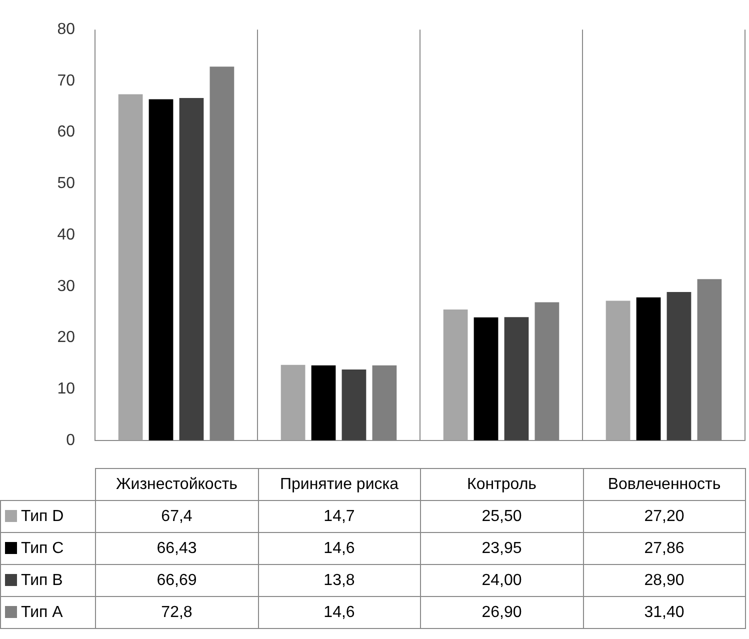  What do you see at coordinates (48, 516) in the screenshot?
I see `legend-label: Тип D` at bounding box center [48, 516].